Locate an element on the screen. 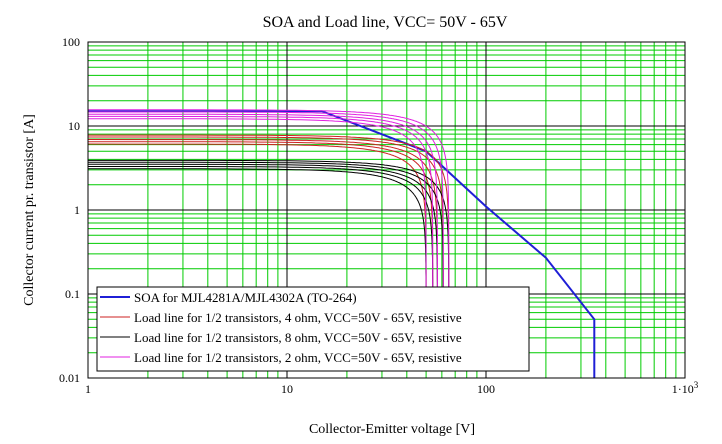  x-axis-label: Collector-Emitter voltage [V] is located at coordinates (392, 429).